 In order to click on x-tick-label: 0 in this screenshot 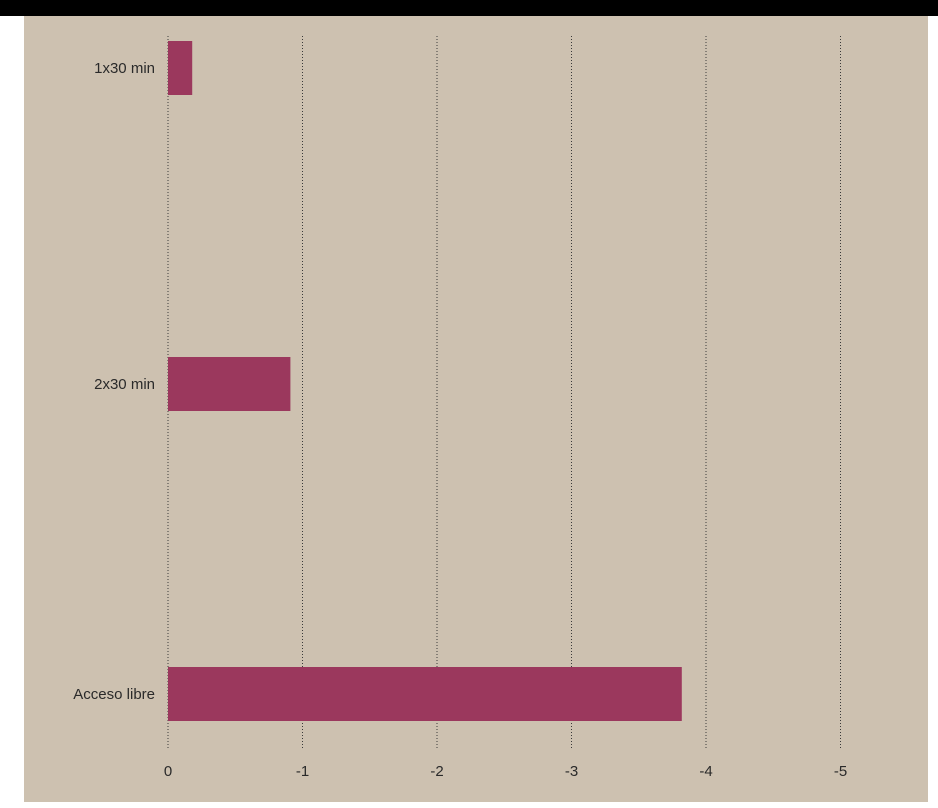, I will do `click(168, 771)`.